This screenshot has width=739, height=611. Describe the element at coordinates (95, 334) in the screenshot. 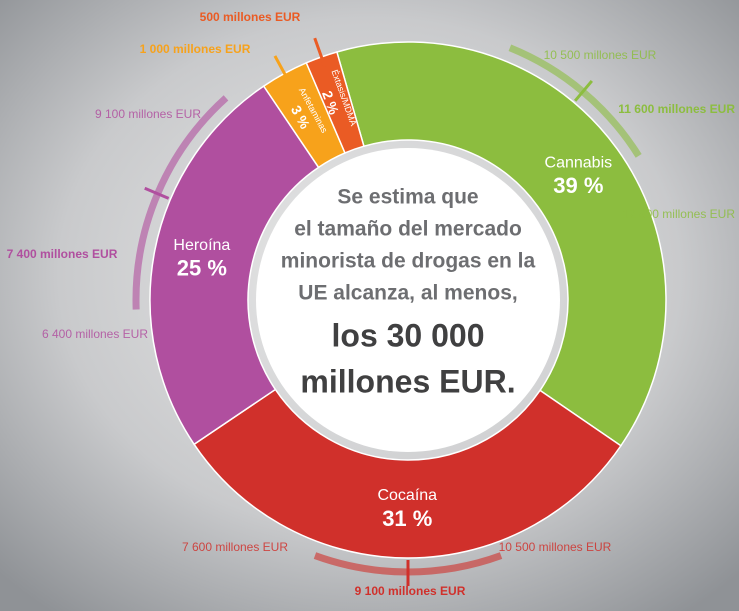

I see `estimate-label: 6 400 millones EUR` at that location.